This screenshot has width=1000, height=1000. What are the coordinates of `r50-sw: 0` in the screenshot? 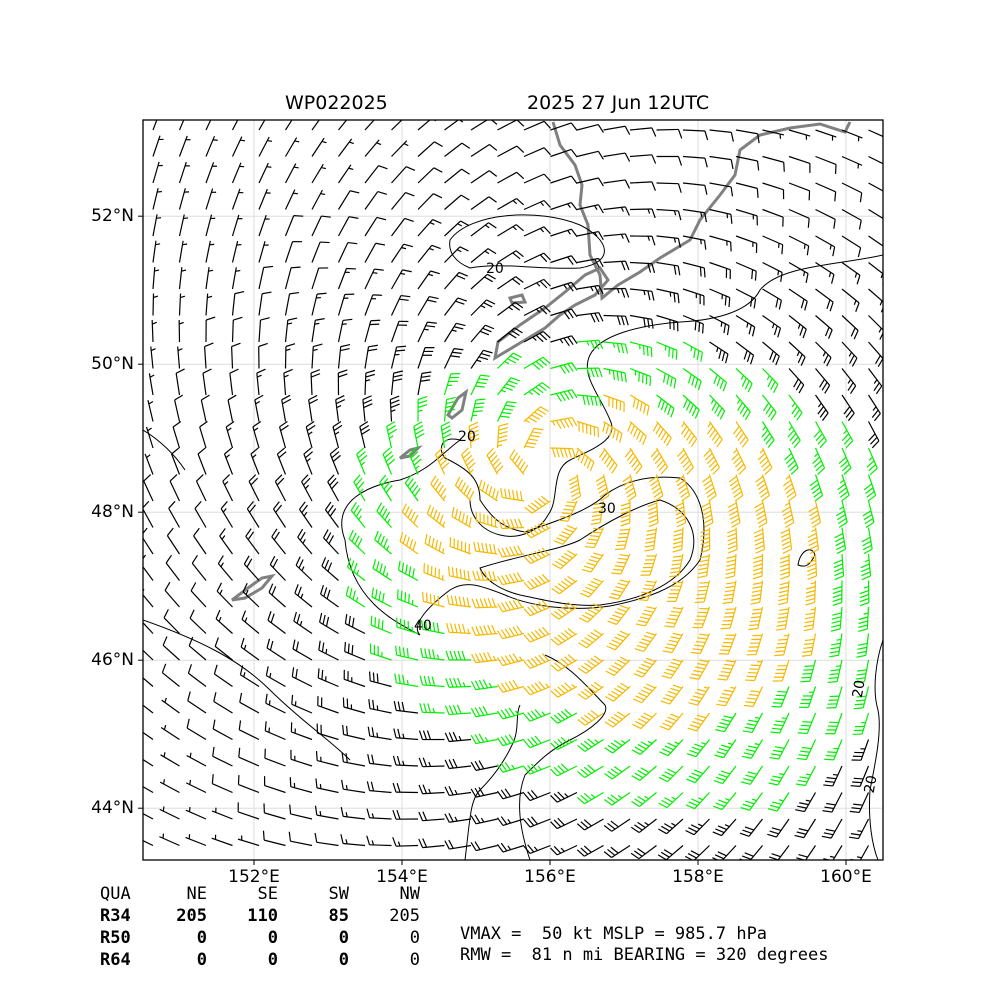 It's located at (343, 938).